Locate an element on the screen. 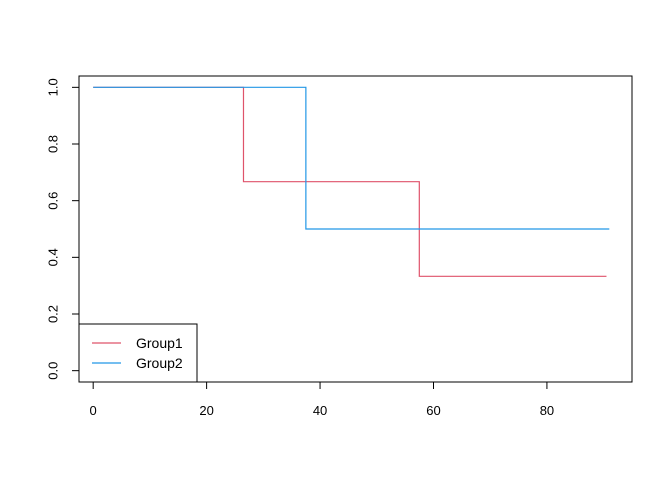  y-tick-label: 0.0 is located at coordinates (53, 371).